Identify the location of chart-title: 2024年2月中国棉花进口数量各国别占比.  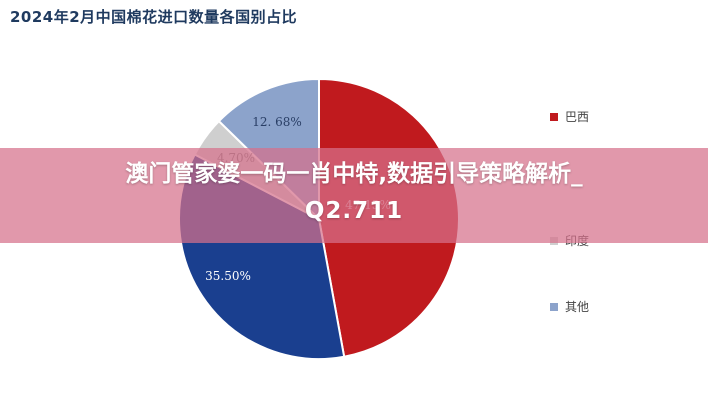
(154, 17).